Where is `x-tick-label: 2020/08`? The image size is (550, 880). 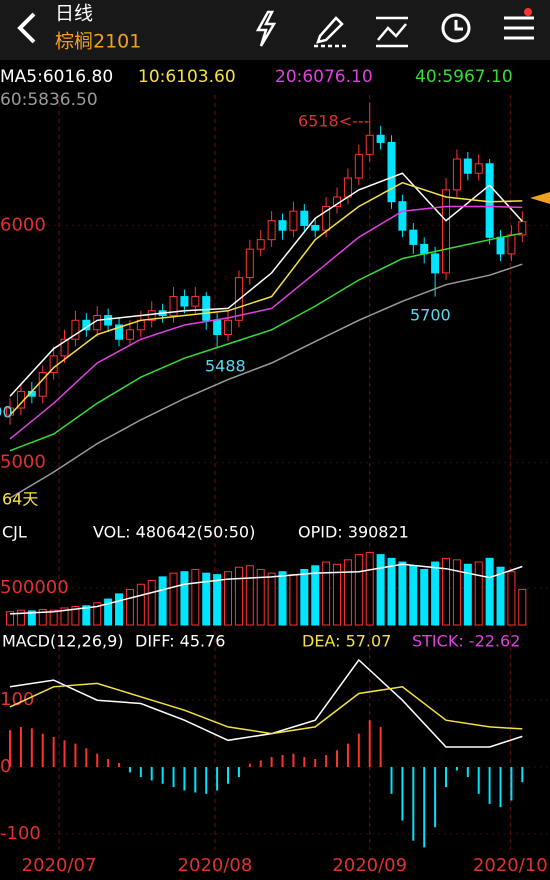 x-tick-label: 2020/08 is located at coordinates (215, 865).